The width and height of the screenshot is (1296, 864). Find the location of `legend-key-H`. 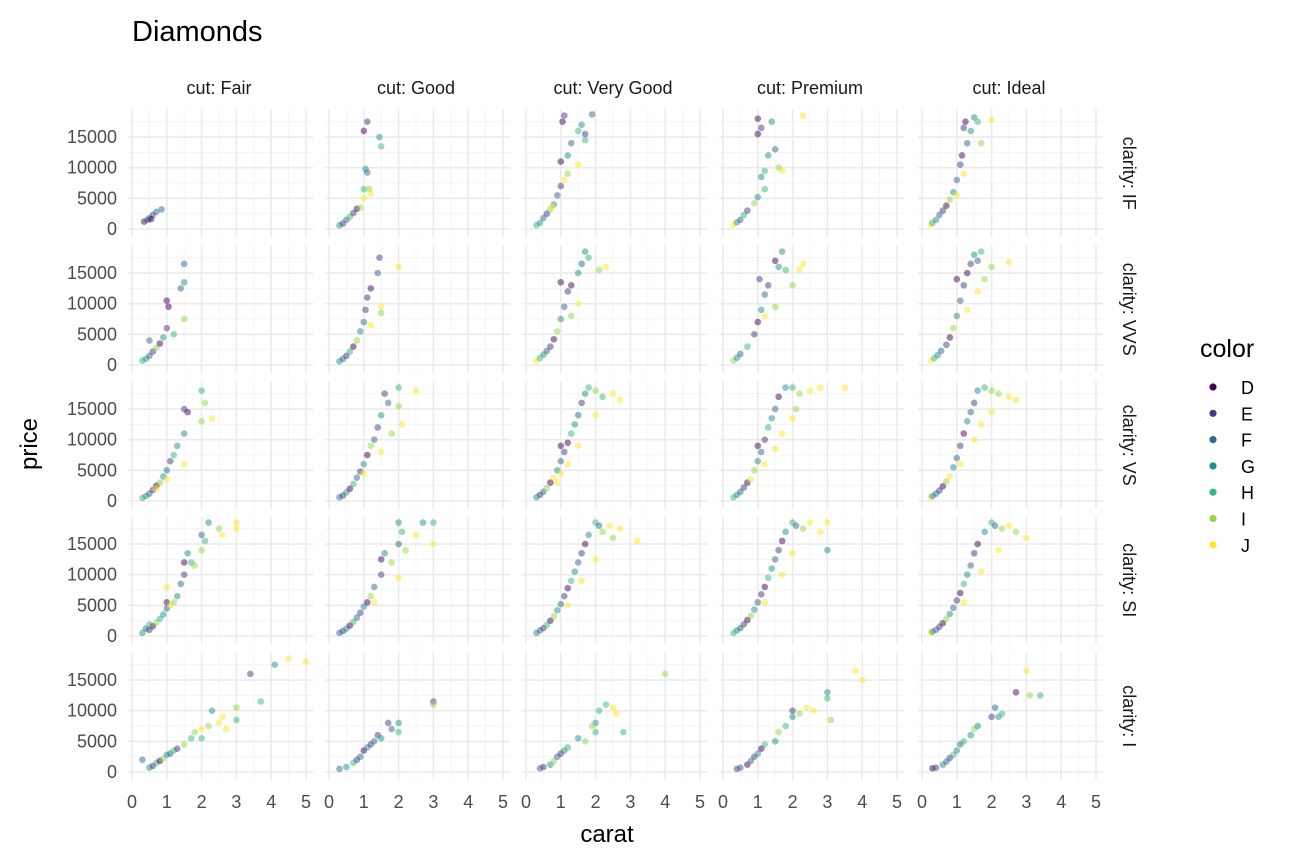

legend-key-H is located at coordinates (1213, 492).